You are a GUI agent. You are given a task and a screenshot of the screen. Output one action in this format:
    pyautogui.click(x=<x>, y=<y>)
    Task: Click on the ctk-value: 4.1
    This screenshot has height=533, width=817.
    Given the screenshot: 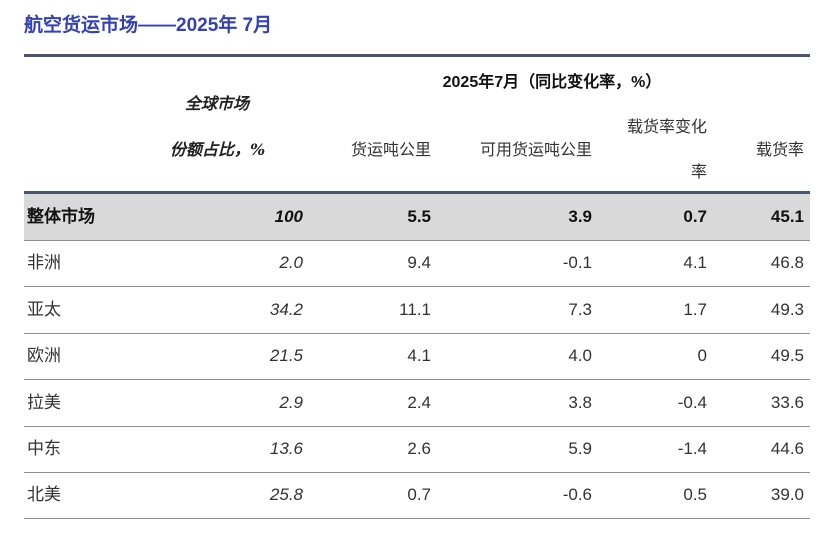 What is the action you would take?
    pyautogui.click(x=419, y=355)
    